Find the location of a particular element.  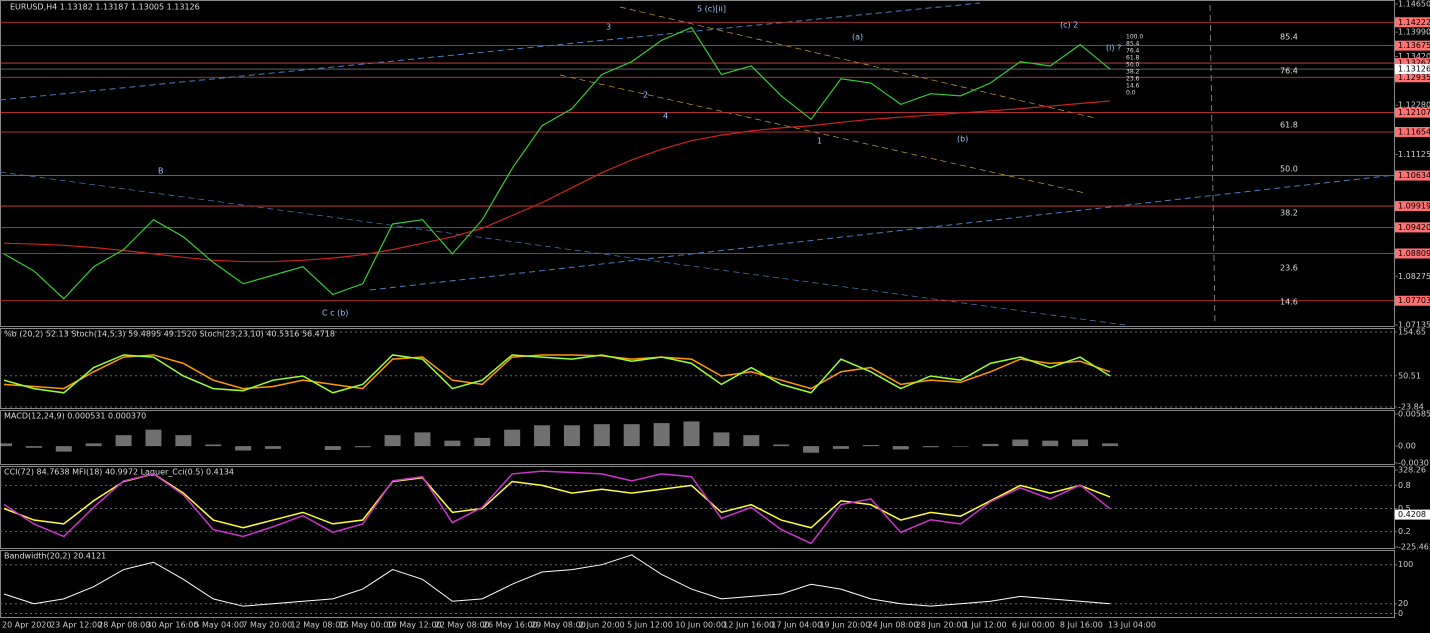

y-tick-label: 50.51 is located at coordinates (1409, 375).